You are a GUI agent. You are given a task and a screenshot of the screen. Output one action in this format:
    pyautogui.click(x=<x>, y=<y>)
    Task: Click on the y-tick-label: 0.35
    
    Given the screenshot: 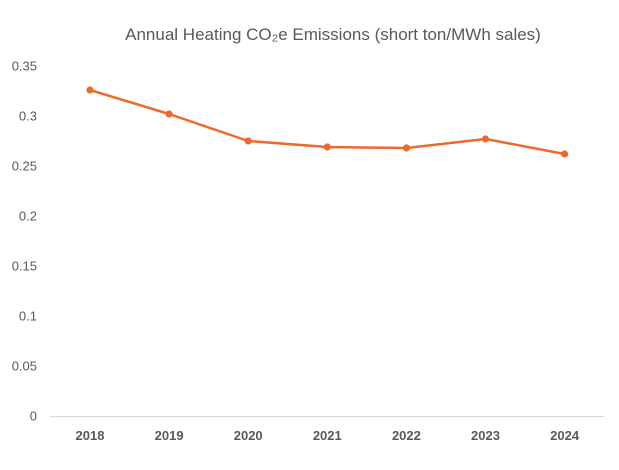 What is the action you would take?
    pyautogui.click(x=24, y=66)
    